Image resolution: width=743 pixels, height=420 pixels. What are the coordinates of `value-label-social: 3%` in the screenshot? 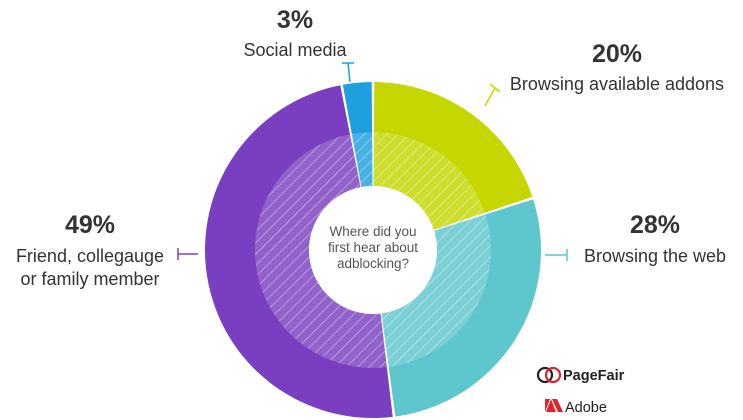 It's located at (295, 20).